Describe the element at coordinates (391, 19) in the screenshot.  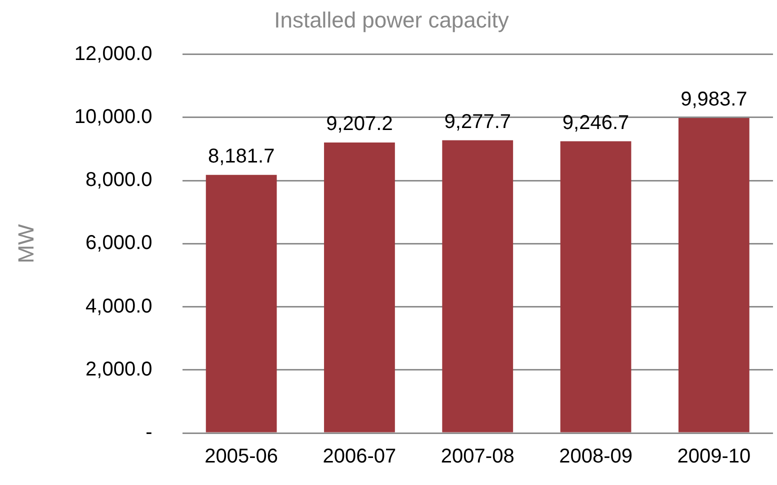
I see `chart-title: Installed power capacity` at that location.